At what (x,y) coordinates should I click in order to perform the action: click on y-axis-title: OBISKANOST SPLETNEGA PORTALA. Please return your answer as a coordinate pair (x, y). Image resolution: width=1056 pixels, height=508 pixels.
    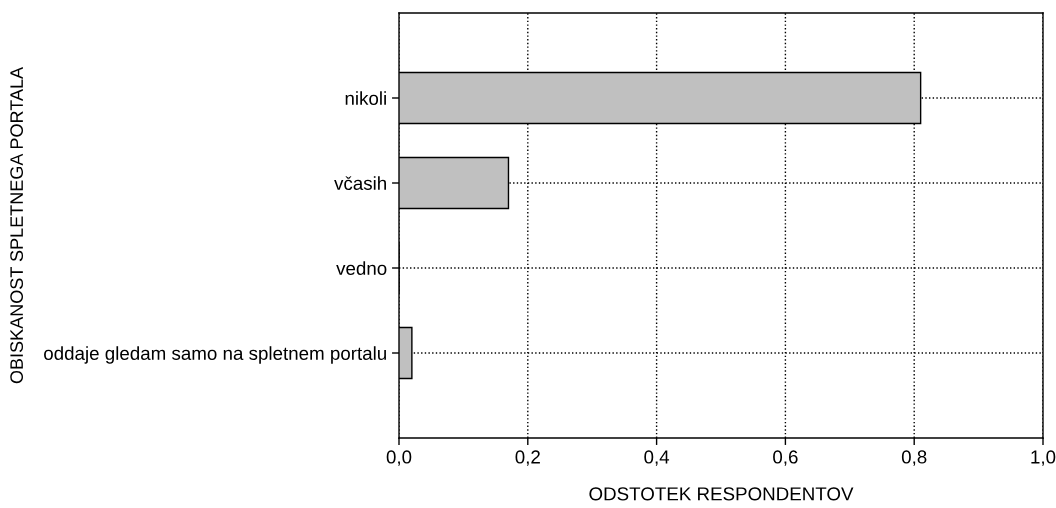
    Looking at the image, I should click on (17, 225).